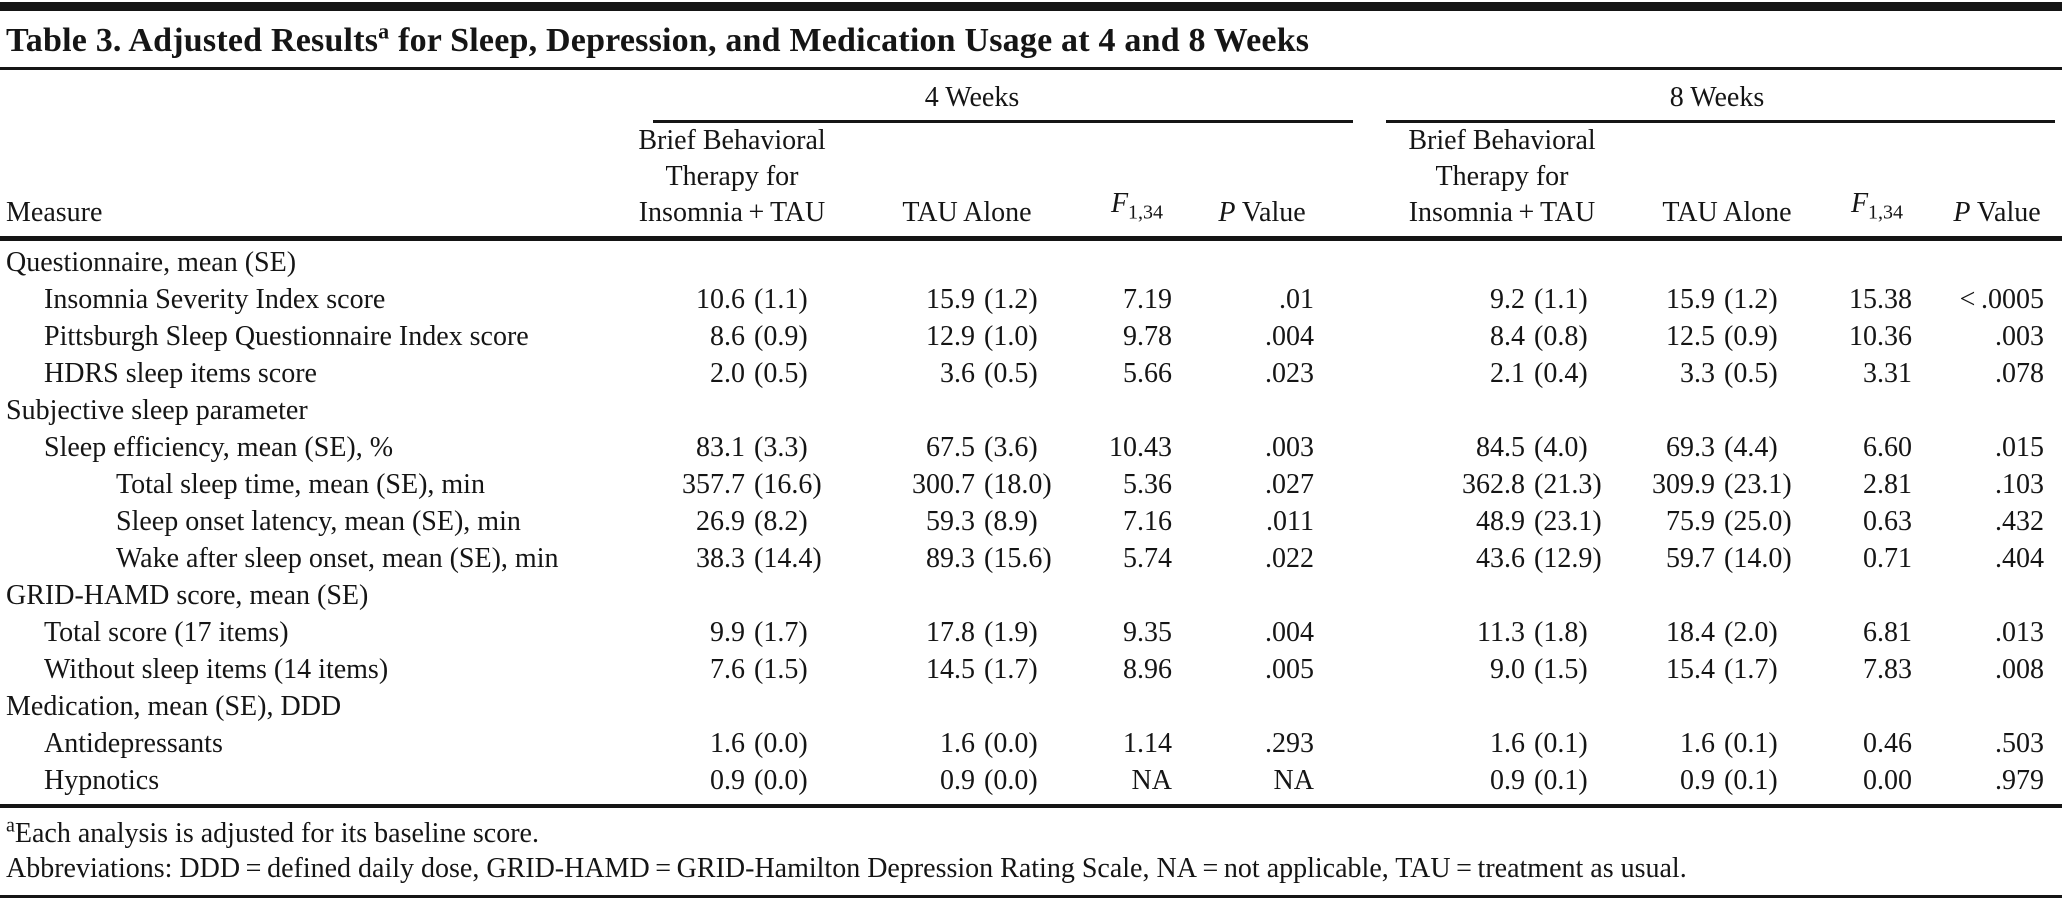 This screenshot has height=902, width=2062. I want to click on column-header-f-statistic-4wk: F1,34, so click(1137, 182).